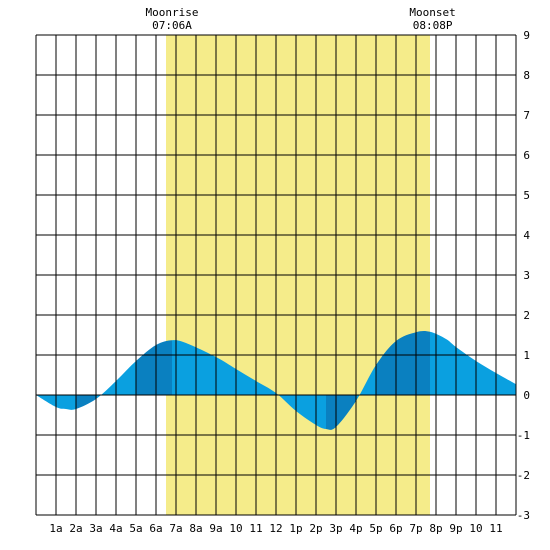 This screenshot has width=550, height=550. Describe the element at coordinates (172, 25) in the screenshot. I see `moonrise-time: 07:06A` at that location.